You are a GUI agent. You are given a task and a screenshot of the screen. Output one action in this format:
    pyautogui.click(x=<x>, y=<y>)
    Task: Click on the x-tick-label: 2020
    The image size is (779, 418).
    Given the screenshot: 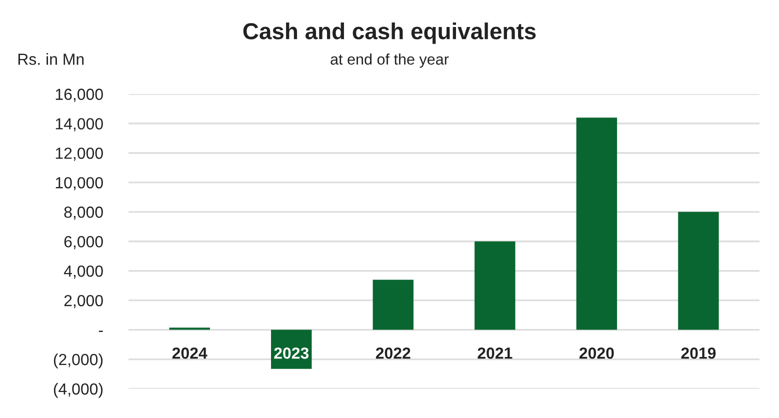 What is the action you would take?
    pyautogui.click(x=596, y=353)
    